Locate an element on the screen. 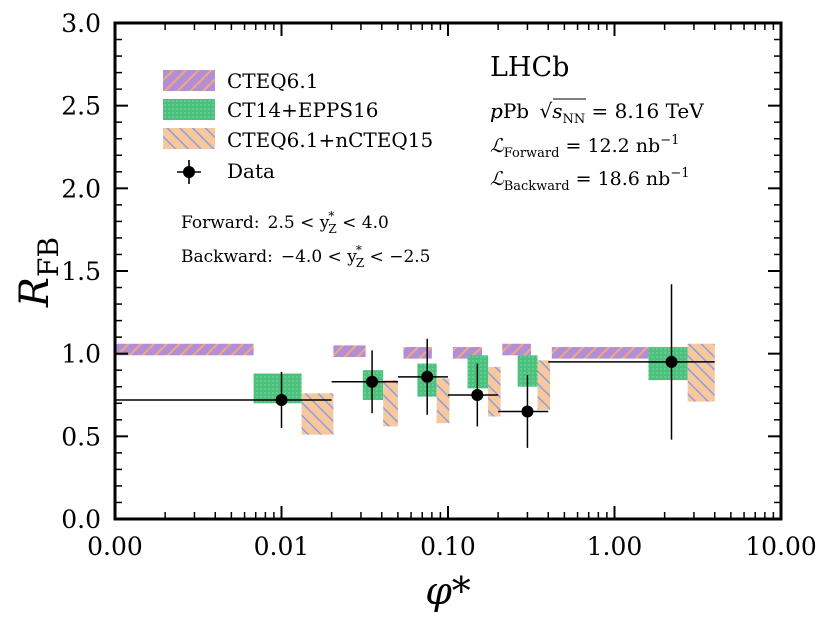 Image resolution: width=831 pixels, height=624 pixels. forward-range: Forward: 2.5 < y* Z < 4.0 is located at coordinates (285, 222).